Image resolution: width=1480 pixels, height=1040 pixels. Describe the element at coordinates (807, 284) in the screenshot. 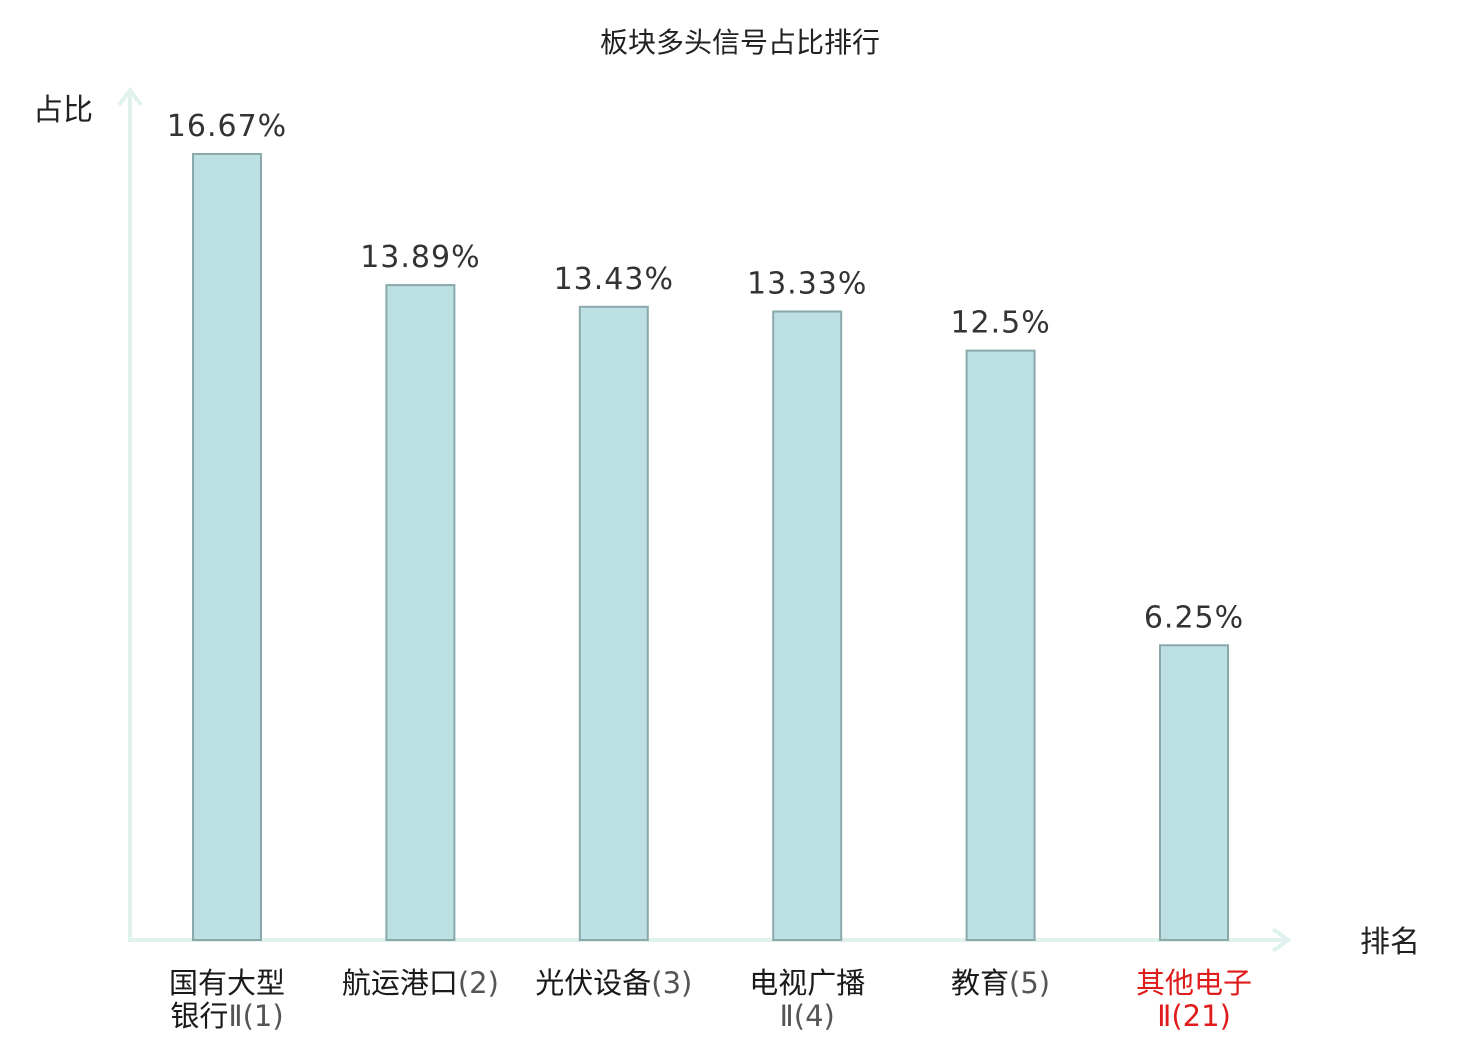

I see `bar-value-label: 13.33%` at that location.